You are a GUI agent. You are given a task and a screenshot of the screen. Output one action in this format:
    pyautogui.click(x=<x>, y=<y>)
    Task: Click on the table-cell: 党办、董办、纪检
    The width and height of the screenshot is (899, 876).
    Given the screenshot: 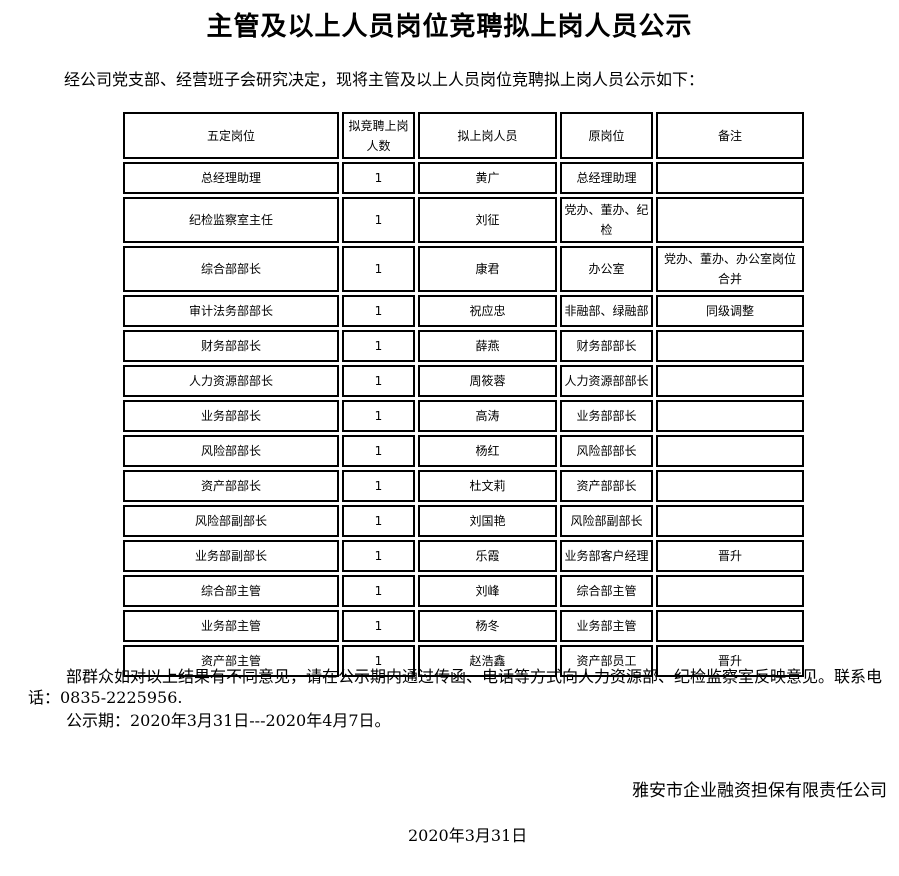 What is the action you would take?
    pyautogui.click(x=606, y=220)
    